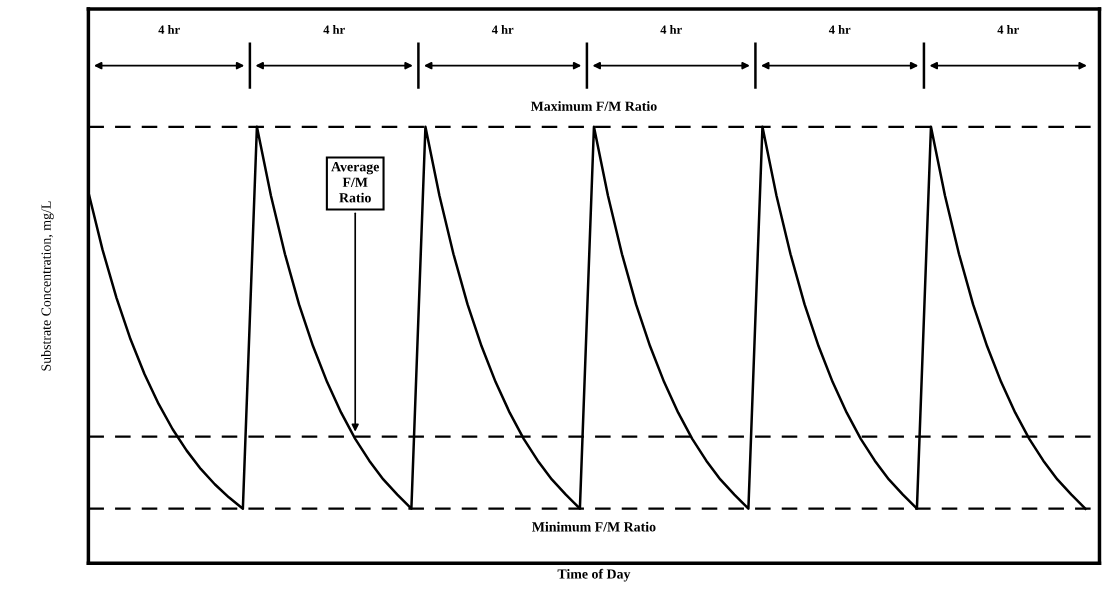 The image size is (1105, 596). Describe the element at coordinates (594, 526) in the screenshot. I see `ref-line-label: Minimum F/M Ratio` at that location.